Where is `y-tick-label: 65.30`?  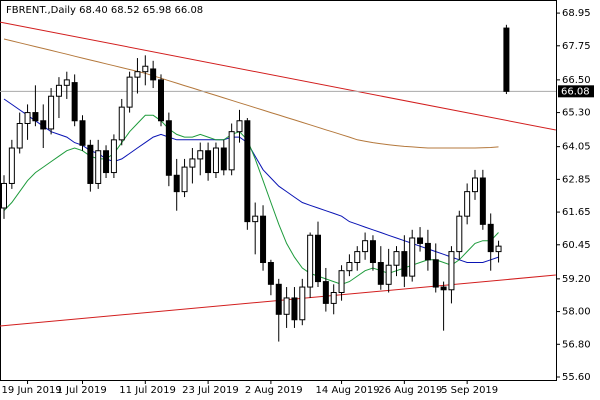 y-tick-label: 65.30 is located at coordinates (576, 113).